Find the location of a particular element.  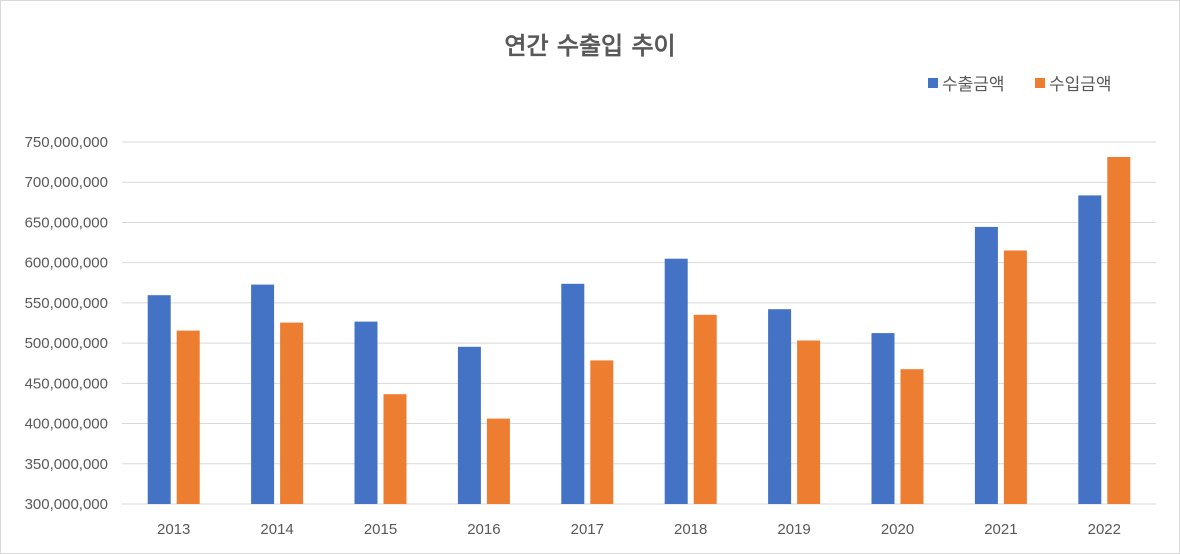

x-tick-label: 2015 is located at coordinates (380, 529).